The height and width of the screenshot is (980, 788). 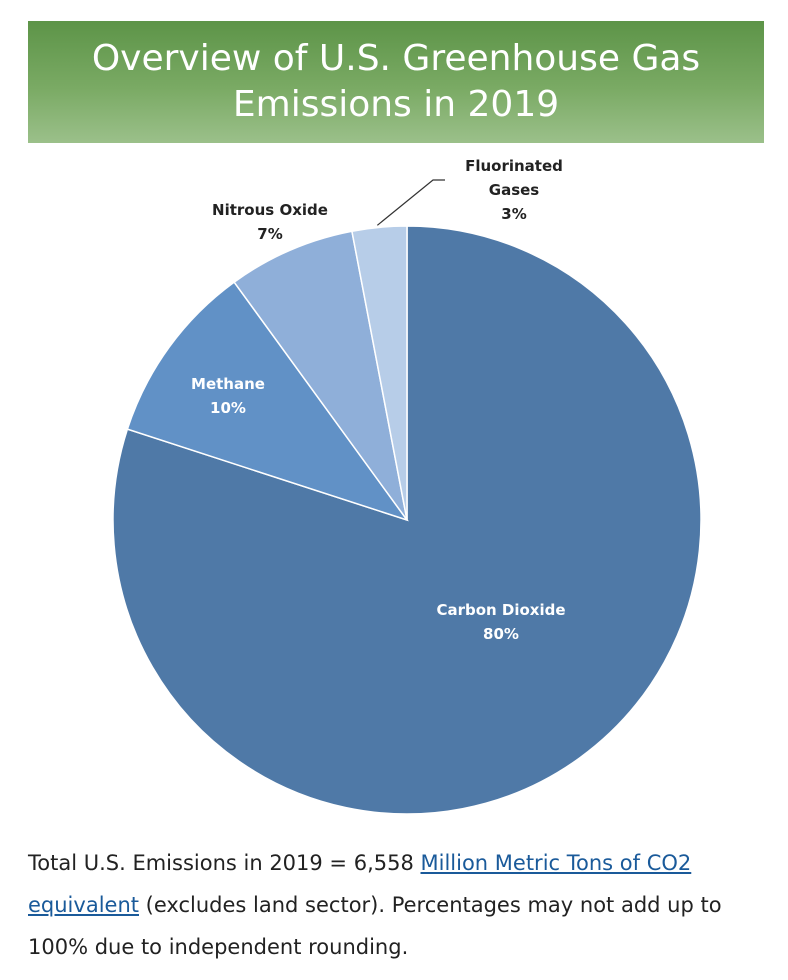 What do you see at coordinates (410, 202) in the screenshot?
I see `leader-line-fluorinated` at bounding box center [410, 202].